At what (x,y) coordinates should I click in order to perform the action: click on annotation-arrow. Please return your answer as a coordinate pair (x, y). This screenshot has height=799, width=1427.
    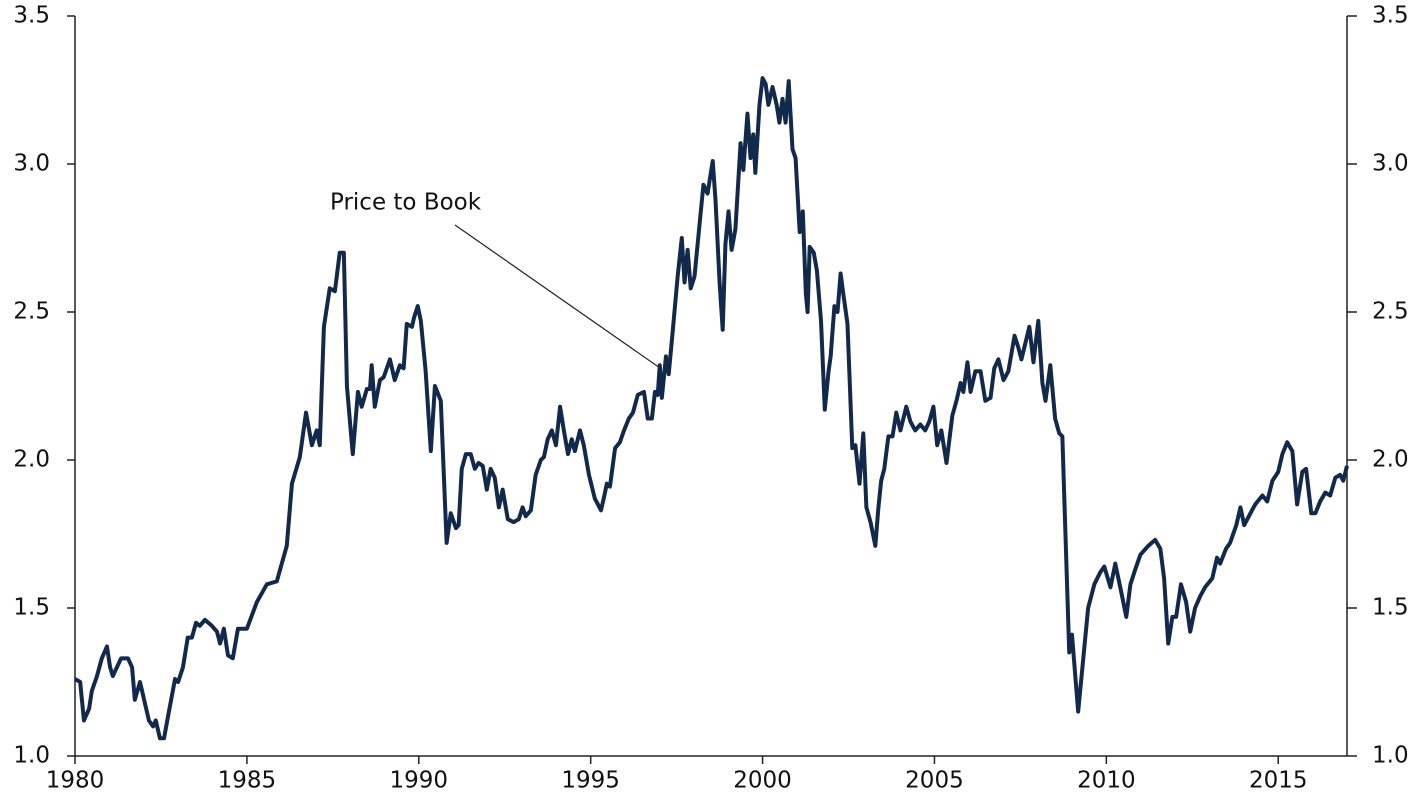
    Looking at the image, I should click on (557, 296).